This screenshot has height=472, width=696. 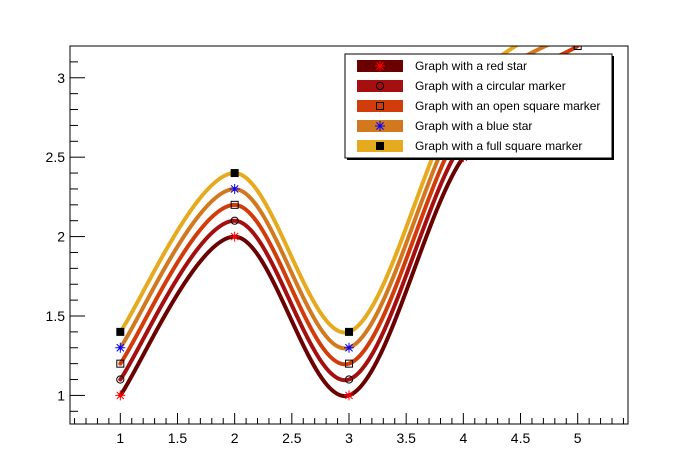 What do you see at coordinates (56, 157) in the screenshot?
I see `y-tick-label: 2.5` at bounding box center [56, 157].